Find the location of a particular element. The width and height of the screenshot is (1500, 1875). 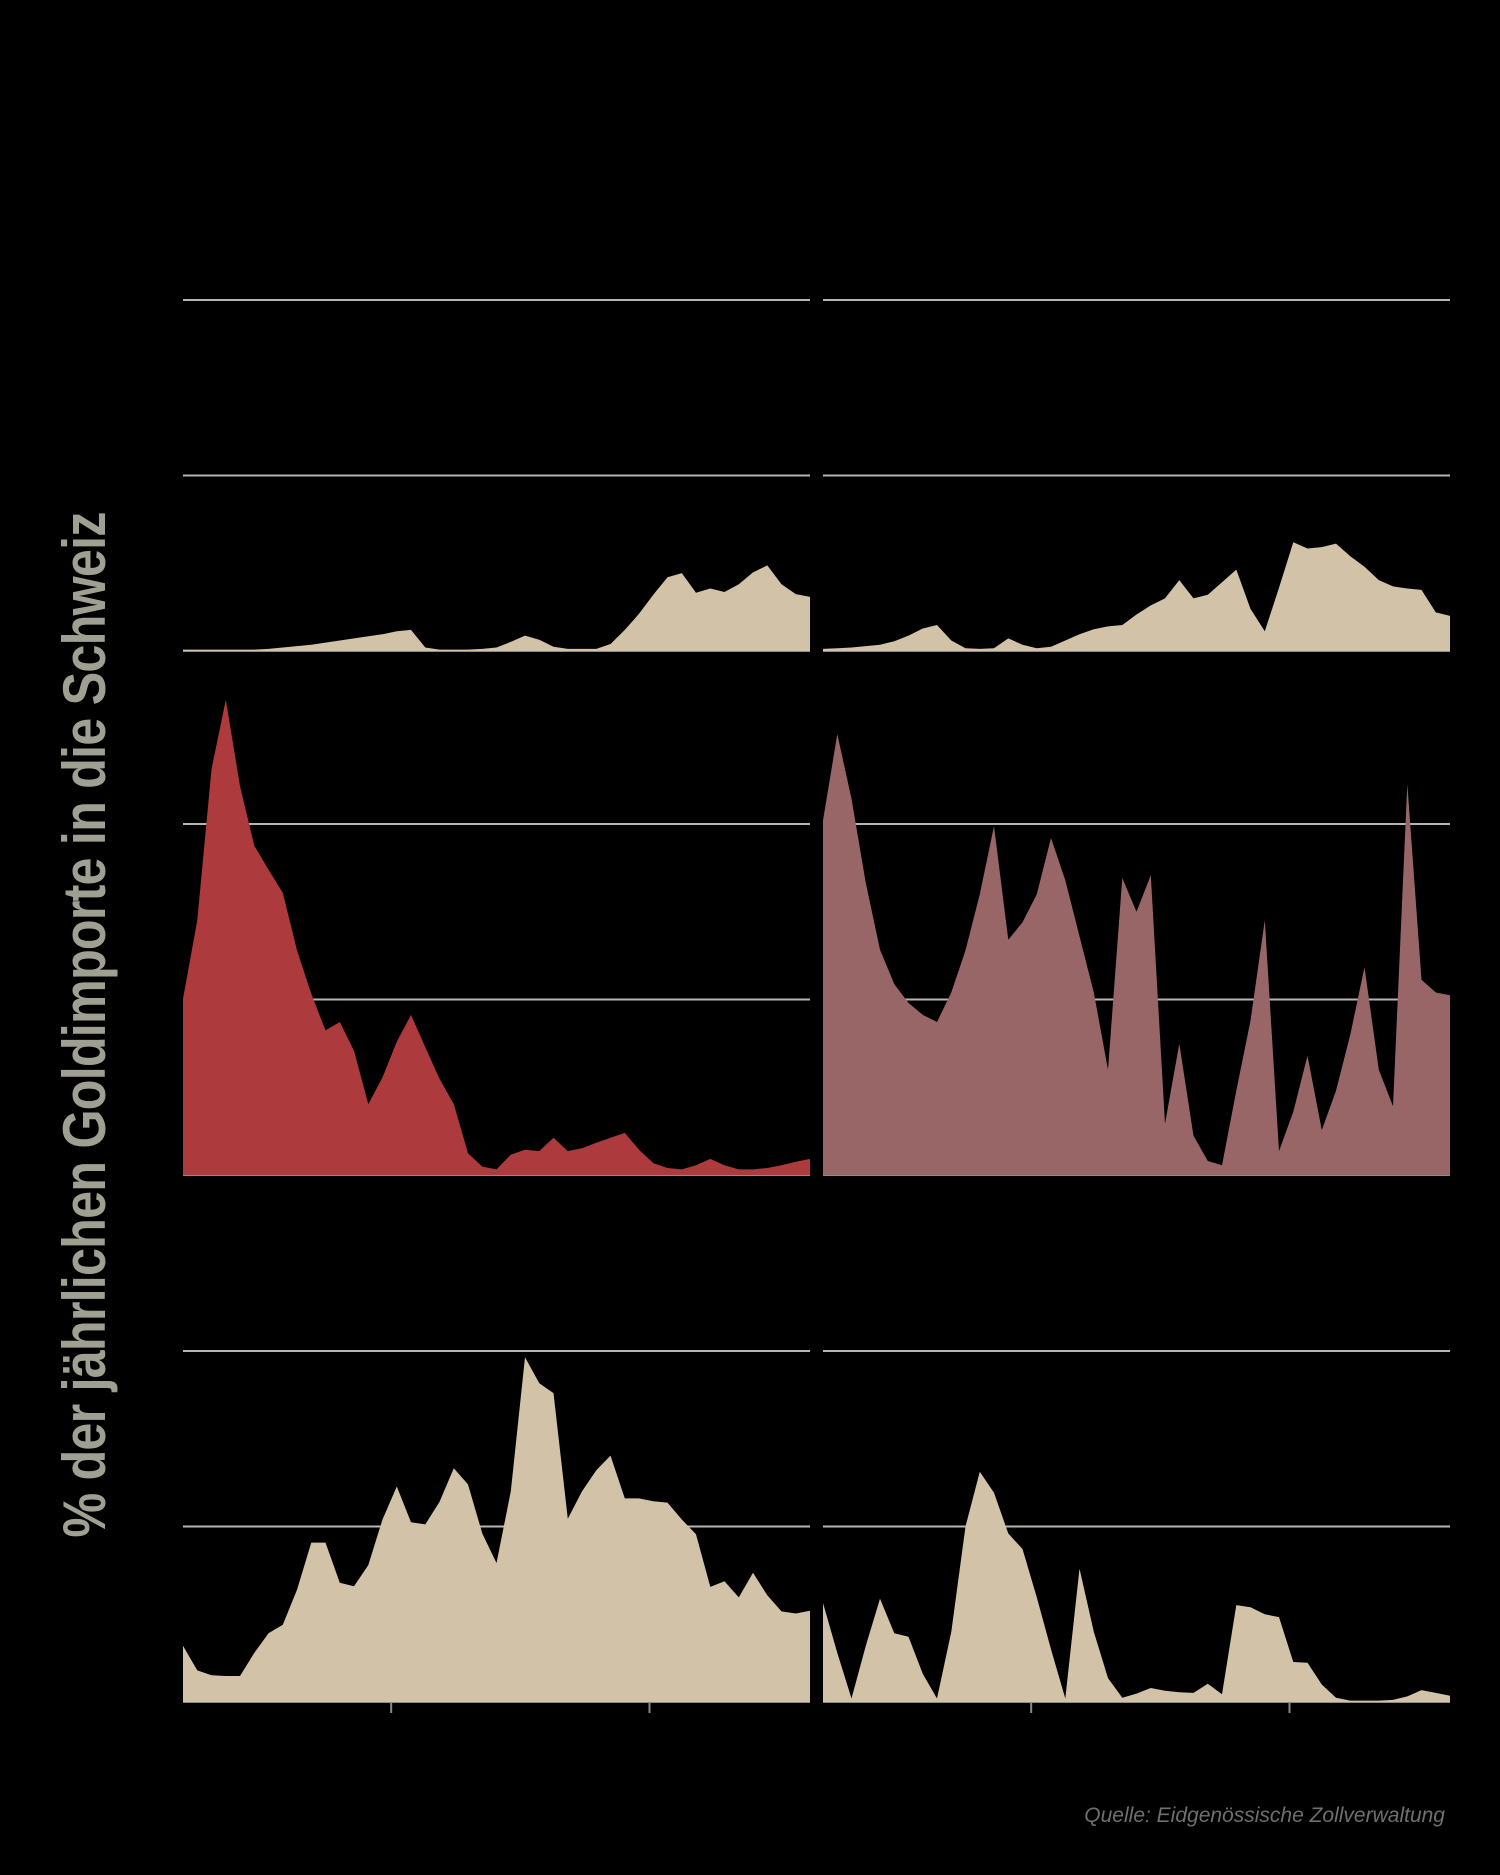

panel-bottom-right is located at coordinates (1136, 1531).